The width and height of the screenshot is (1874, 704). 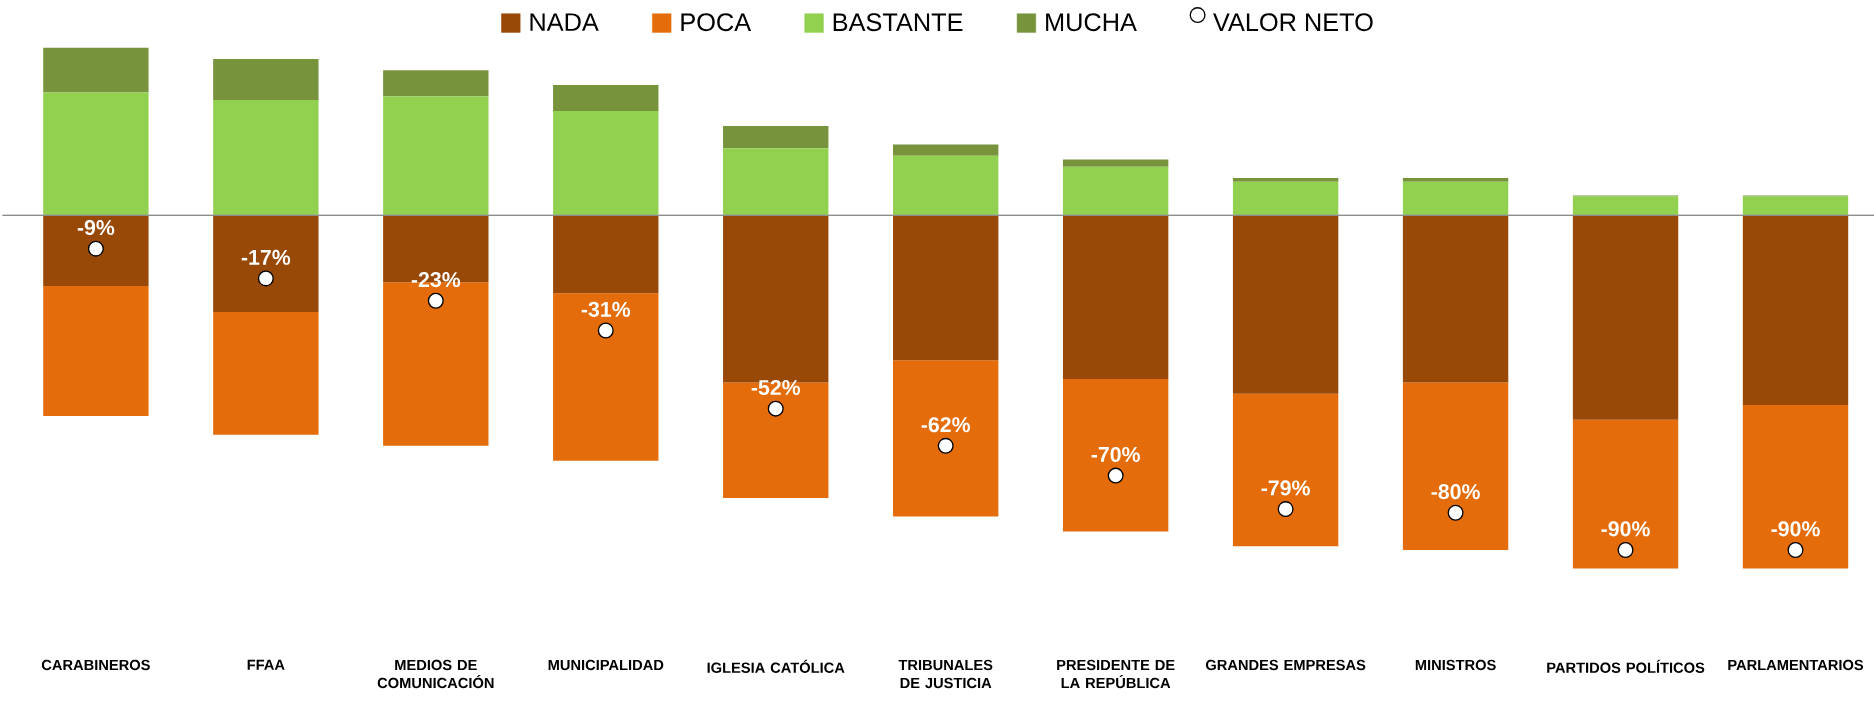 What do you see at coordinates (1116, 674) in the screenshot?
I see `x-tick-label: PRESIDENTE DE LA REPÚBLICA` at bounding box center [1116, 674].